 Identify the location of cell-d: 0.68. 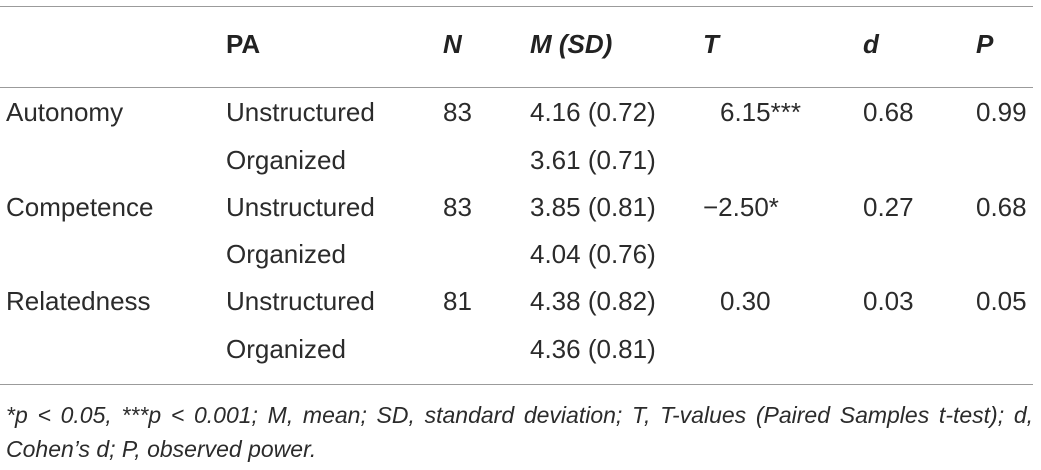
(888, 112).